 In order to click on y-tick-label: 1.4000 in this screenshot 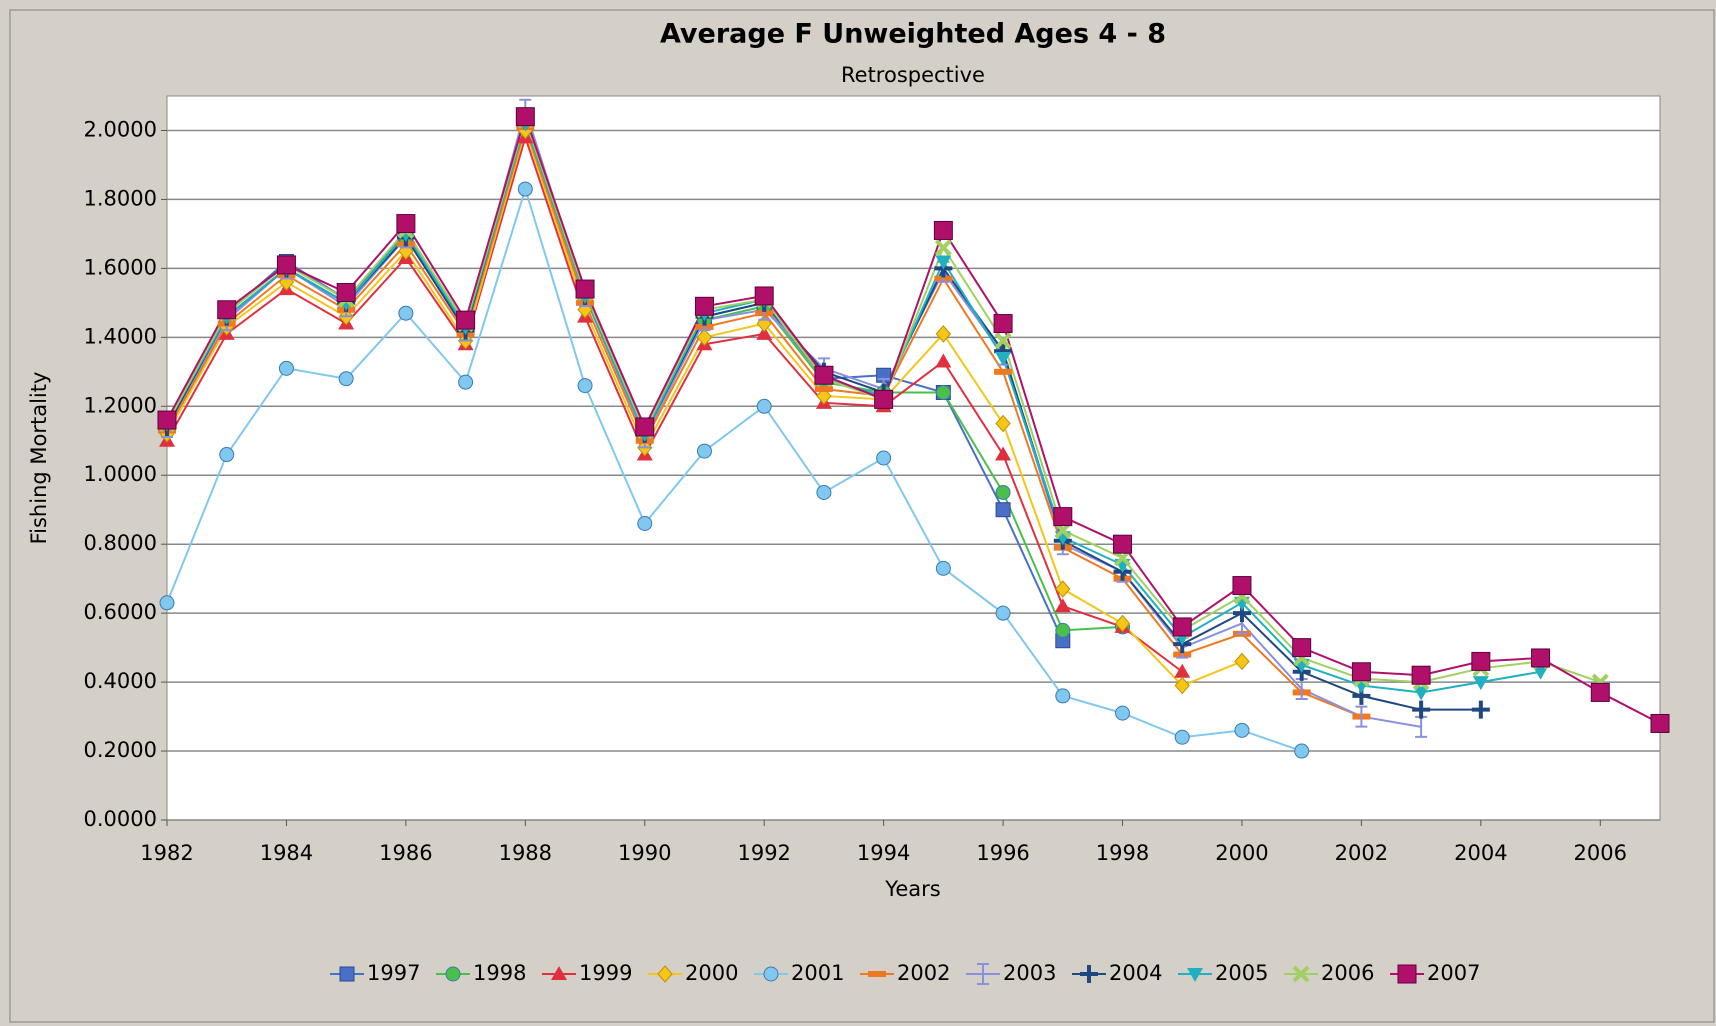, I will do `click(120, 336)`.